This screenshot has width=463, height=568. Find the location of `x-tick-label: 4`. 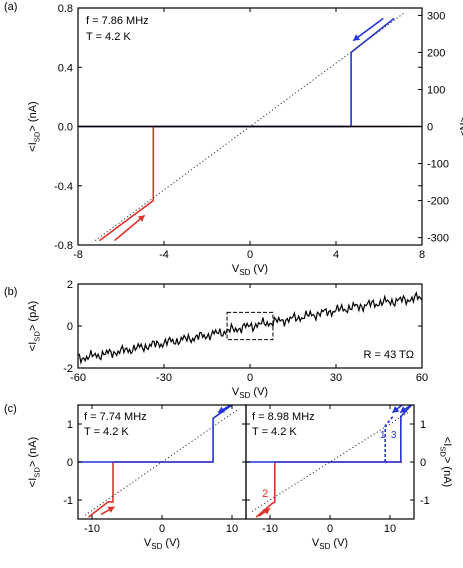

x-tick-label: 4 is located at coordinates (336, 255).